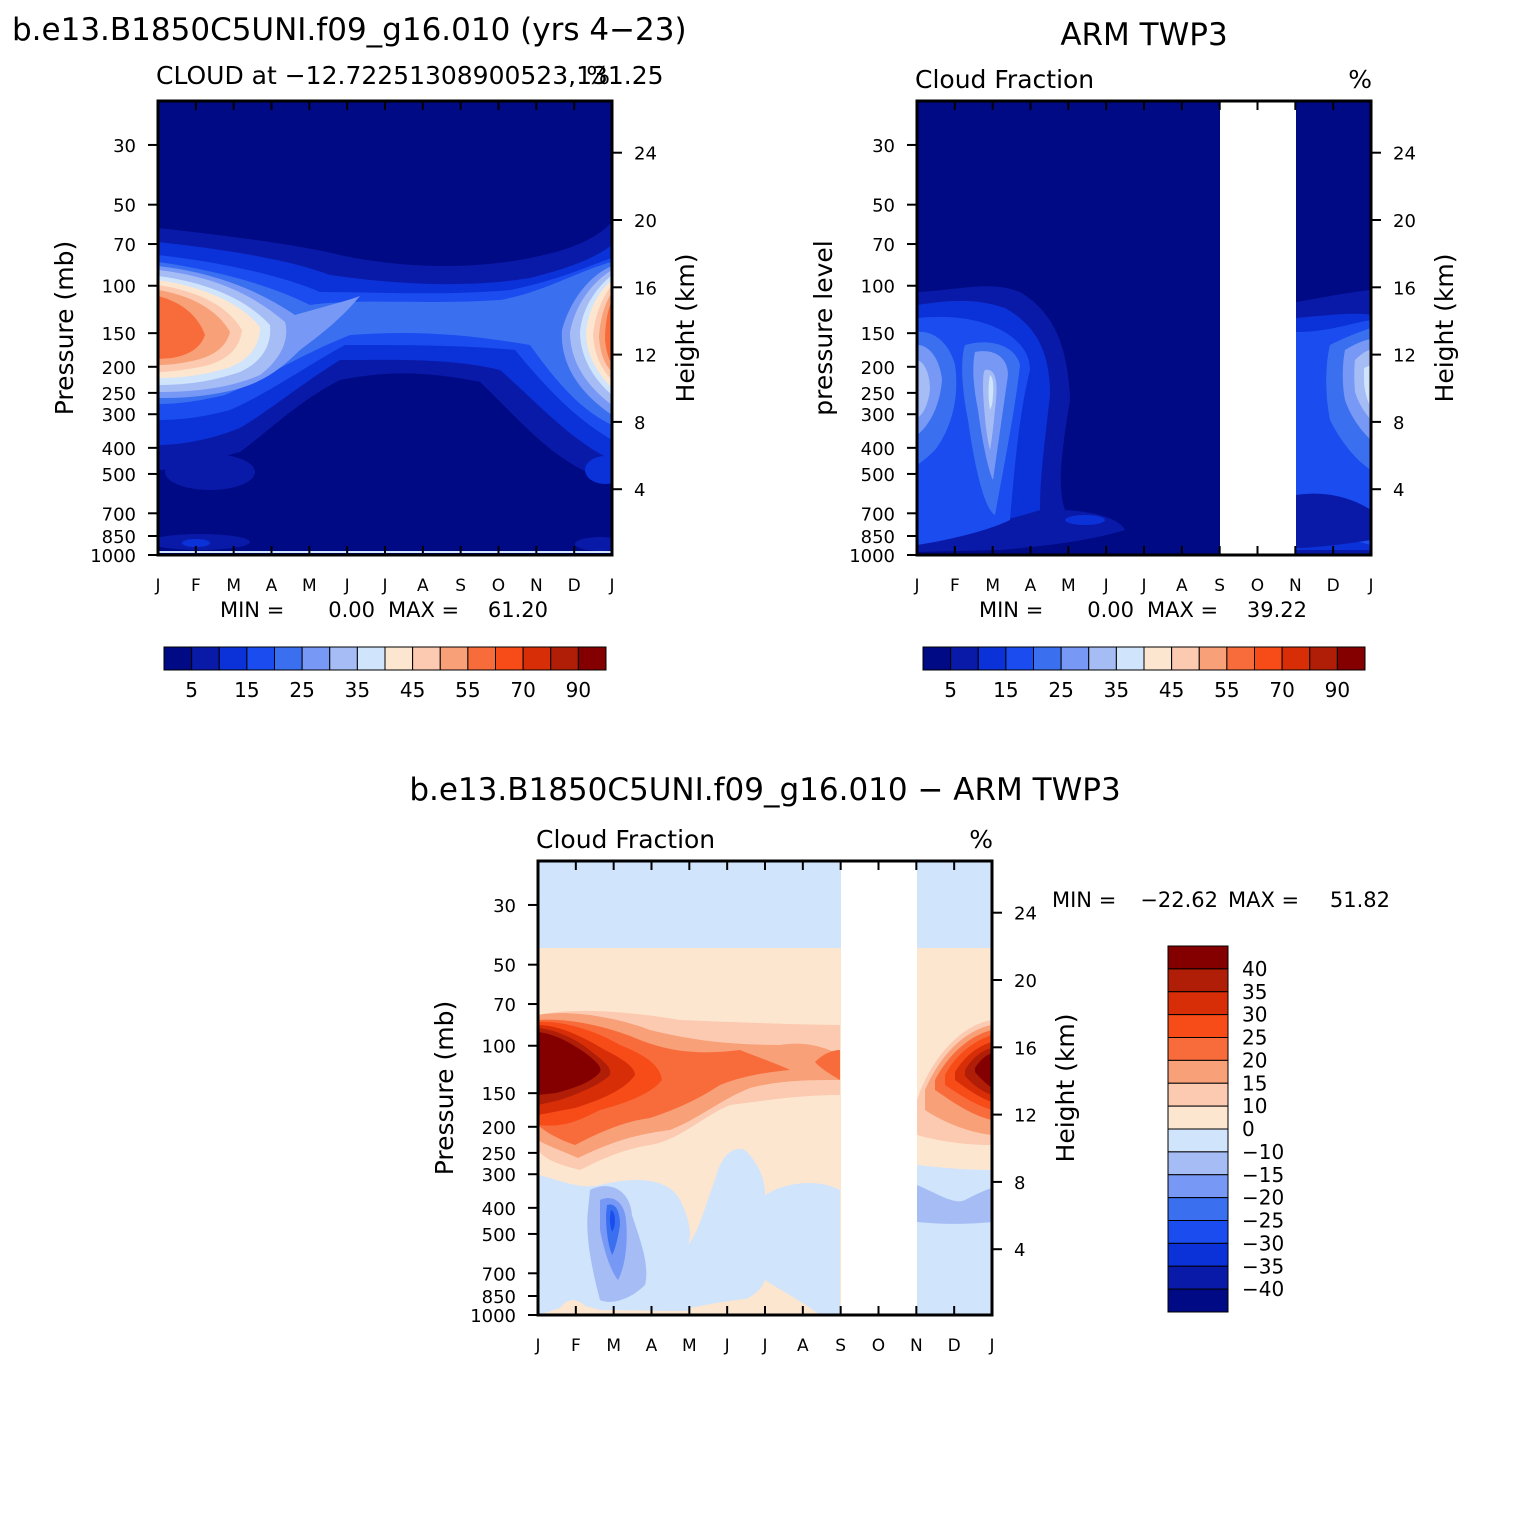 Image resolution: width=1530 pixels, height=1530 pixels. I want to click on colorbar-label: 10, so click(1254, 1106).